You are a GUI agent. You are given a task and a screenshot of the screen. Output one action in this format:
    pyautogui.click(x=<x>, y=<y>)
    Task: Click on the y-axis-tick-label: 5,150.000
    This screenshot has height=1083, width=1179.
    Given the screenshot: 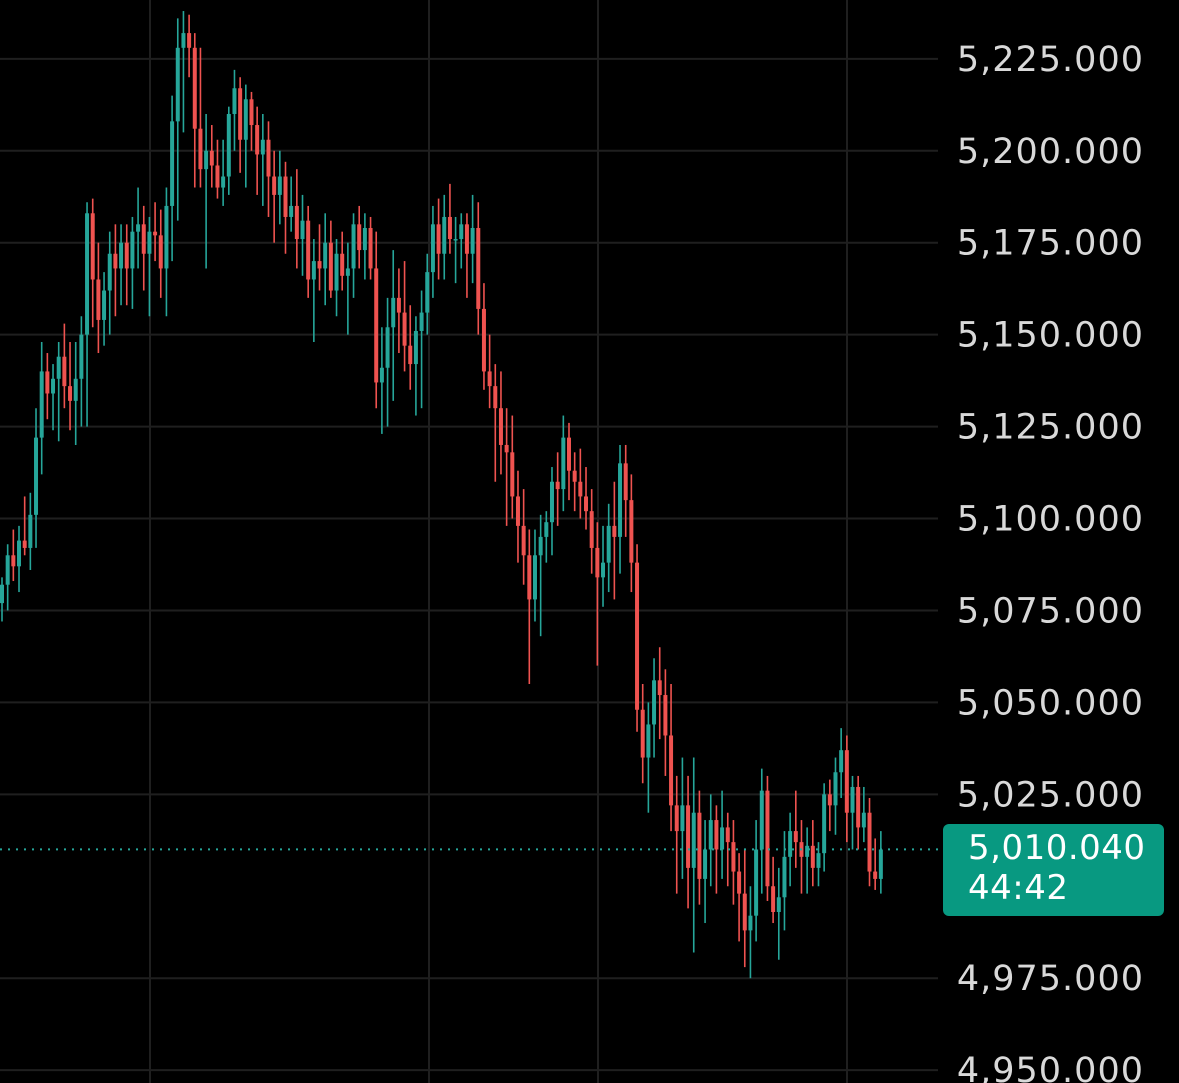 What is the action you would take?
    pyautogui.click(x=1050, y=336)
    